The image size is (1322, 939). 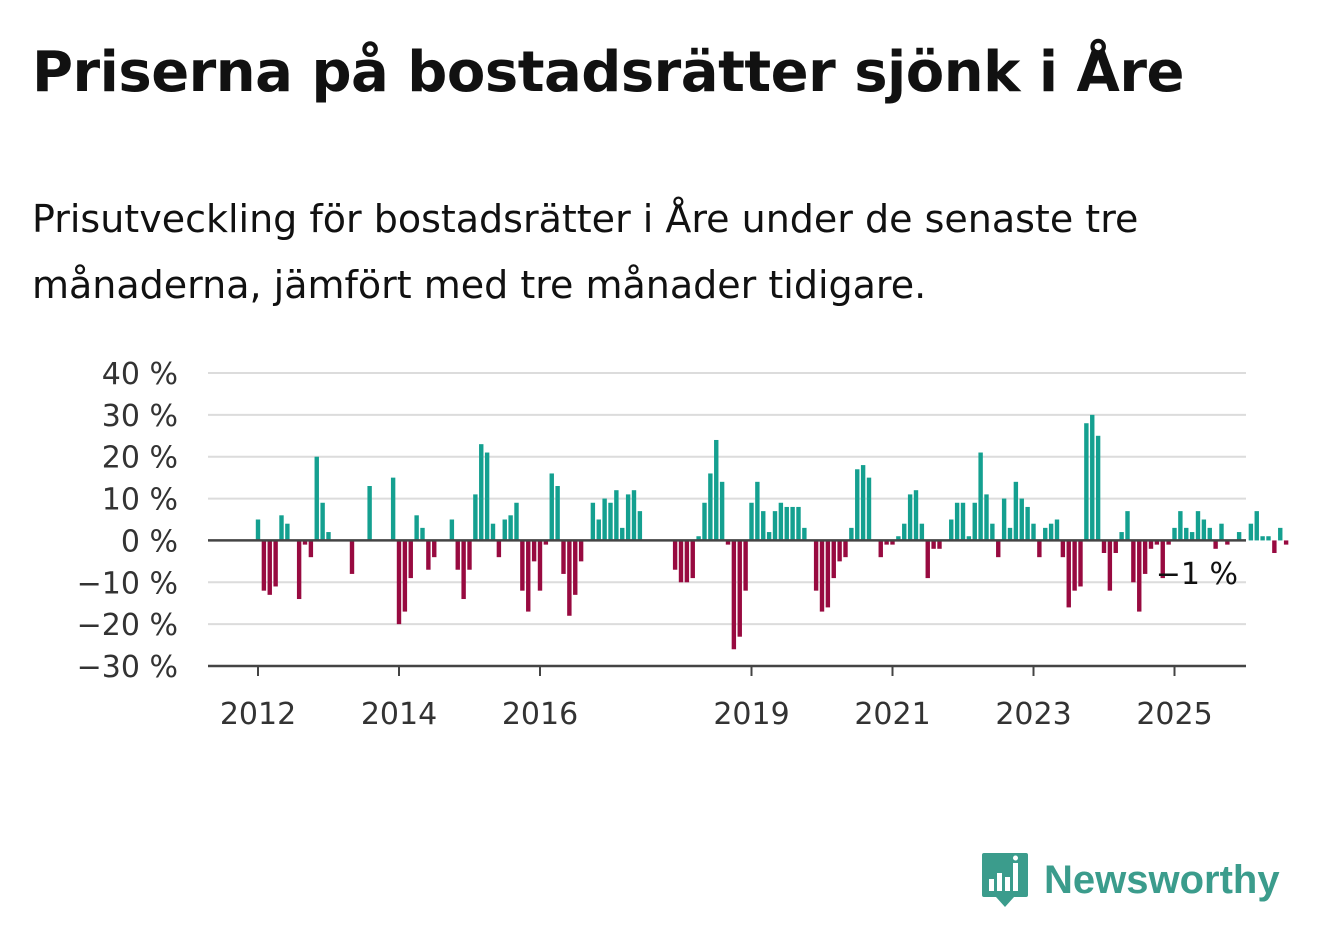 What do you see at coordinates (127, 667) in the screenshot?
I see `y-tick-label: −30 %` at bounding box center [127, 667].